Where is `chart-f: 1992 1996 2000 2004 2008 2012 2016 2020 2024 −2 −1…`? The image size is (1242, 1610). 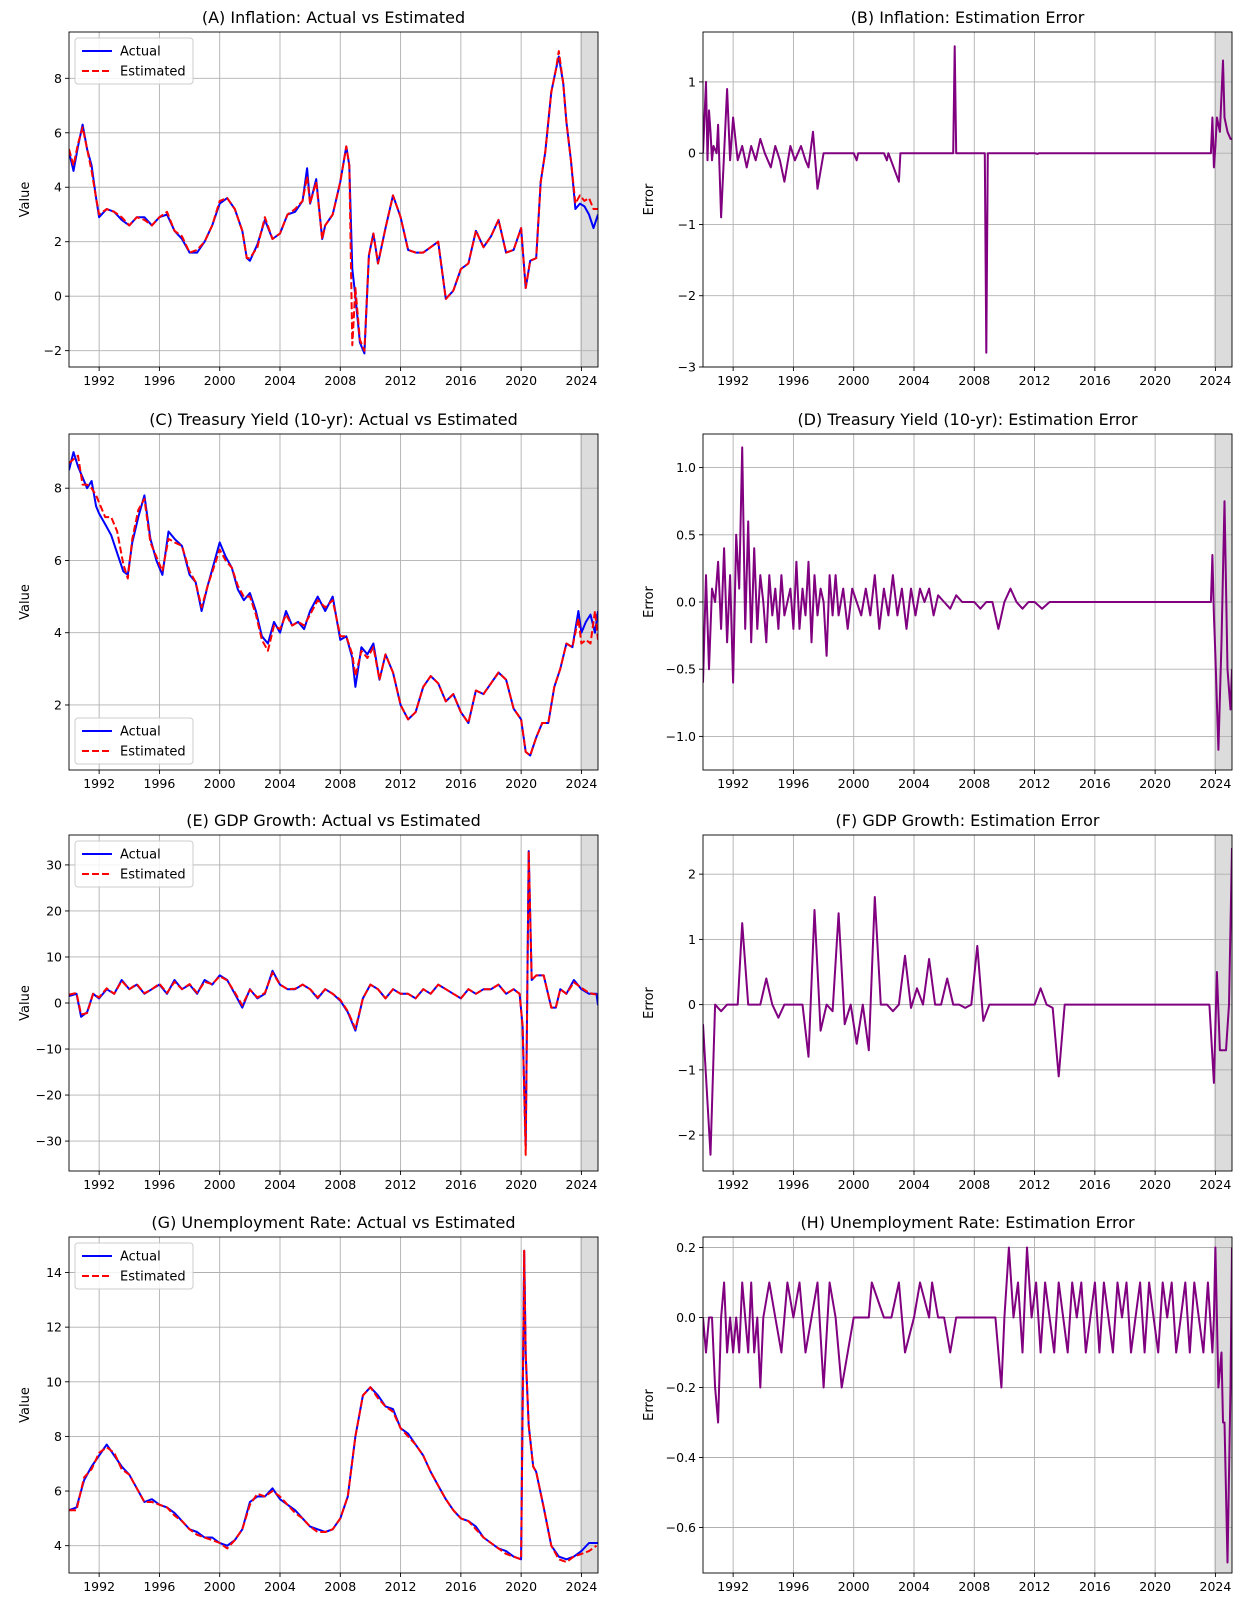
chart-f: 1992 1996 2000 2004 2008 2012 2016 2020 2024 −2 −1… is located at coordinates (937, 1001).